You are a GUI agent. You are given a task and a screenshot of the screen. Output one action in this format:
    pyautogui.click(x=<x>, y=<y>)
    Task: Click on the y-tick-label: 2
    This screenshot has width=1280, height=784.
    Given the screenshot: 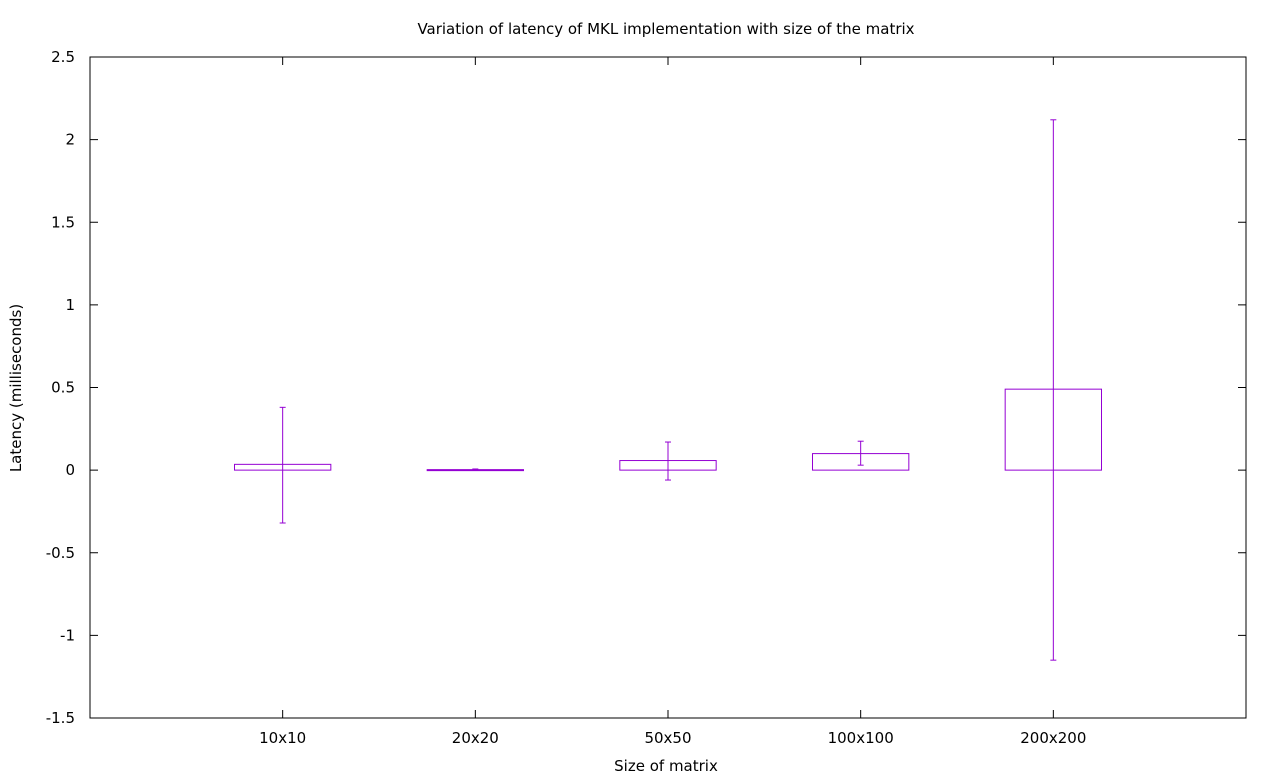 What is the action you would take?
    pyautogui.click(x=70, y=140)
    